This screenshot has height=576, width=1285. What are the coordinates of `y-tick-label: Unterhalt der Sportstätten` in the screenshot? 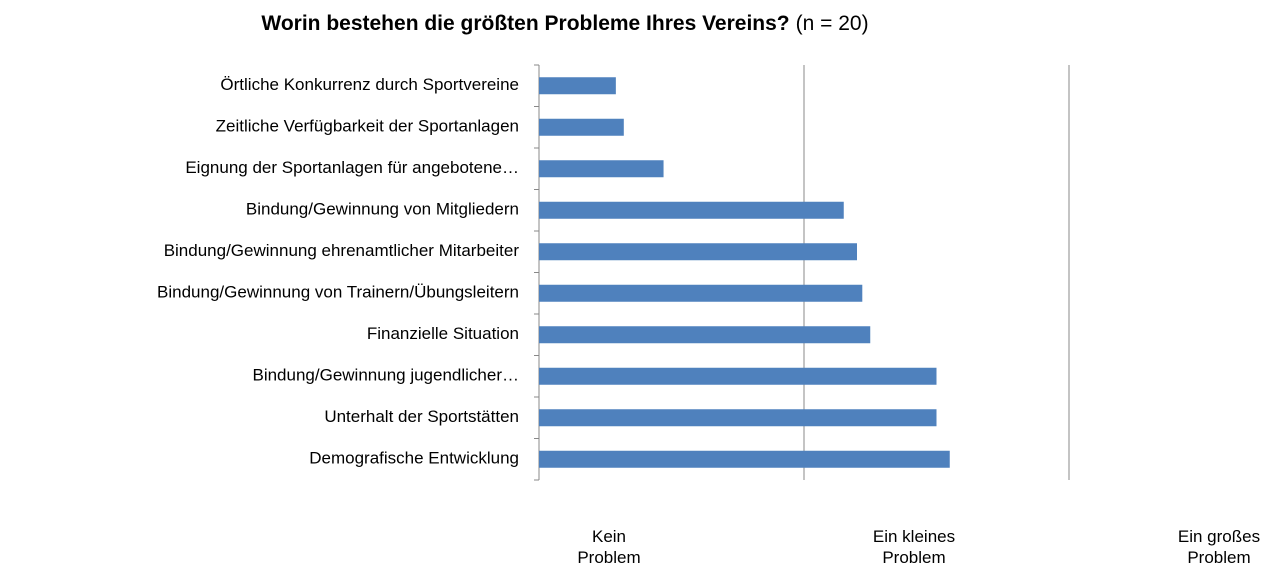 It's located at (421, 416).